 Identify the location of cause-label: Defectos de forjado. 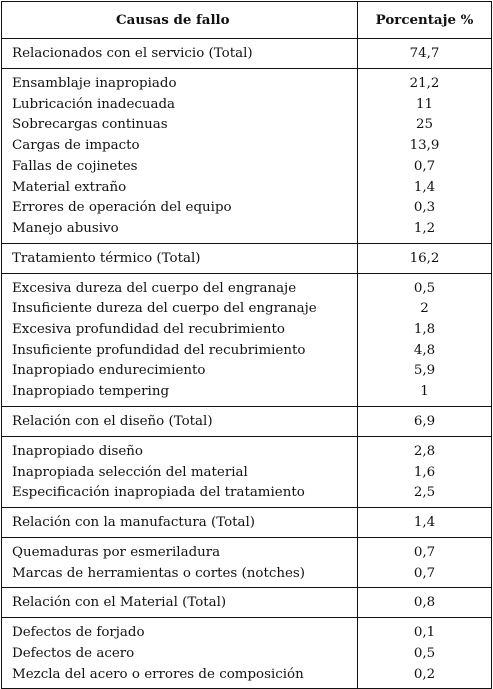
(179, 631).